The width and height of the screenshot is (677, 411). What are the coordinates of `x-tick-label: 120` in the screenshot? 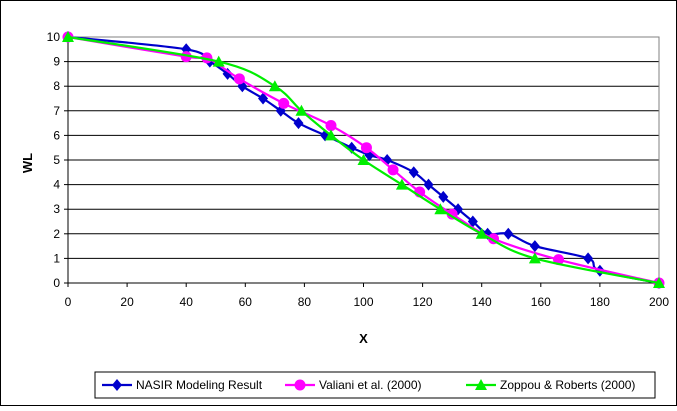 It's located at (423, 302).